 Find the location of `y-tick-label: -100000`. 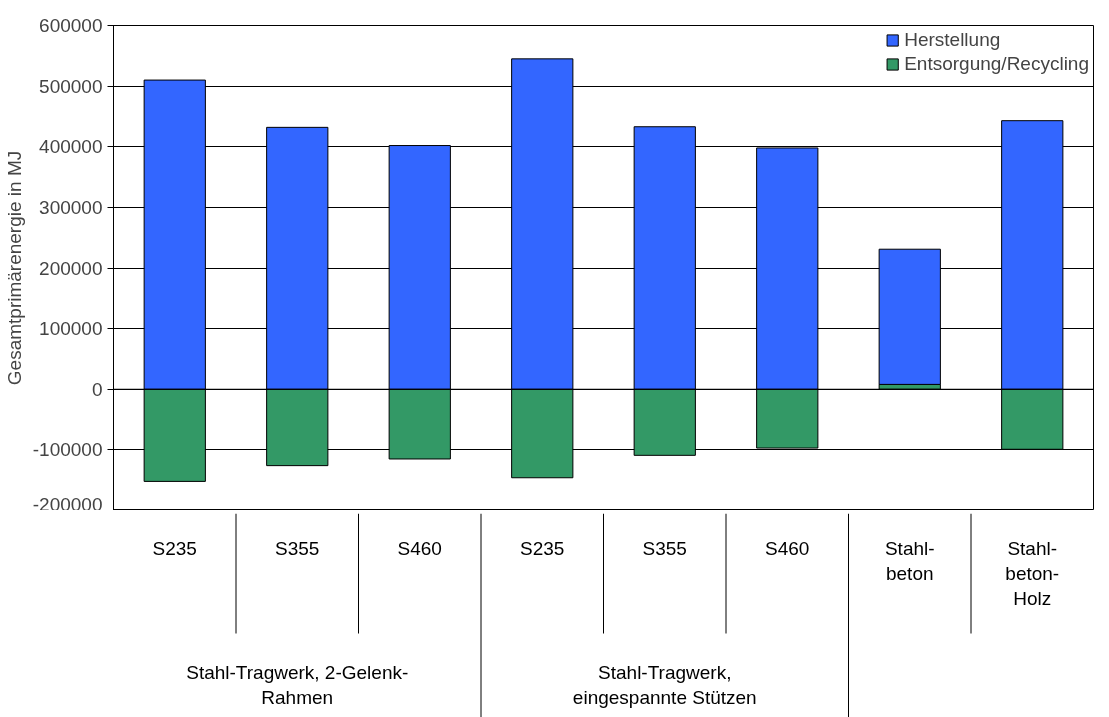

y-tick-label: -100000 is located at coordinates (67, 450).